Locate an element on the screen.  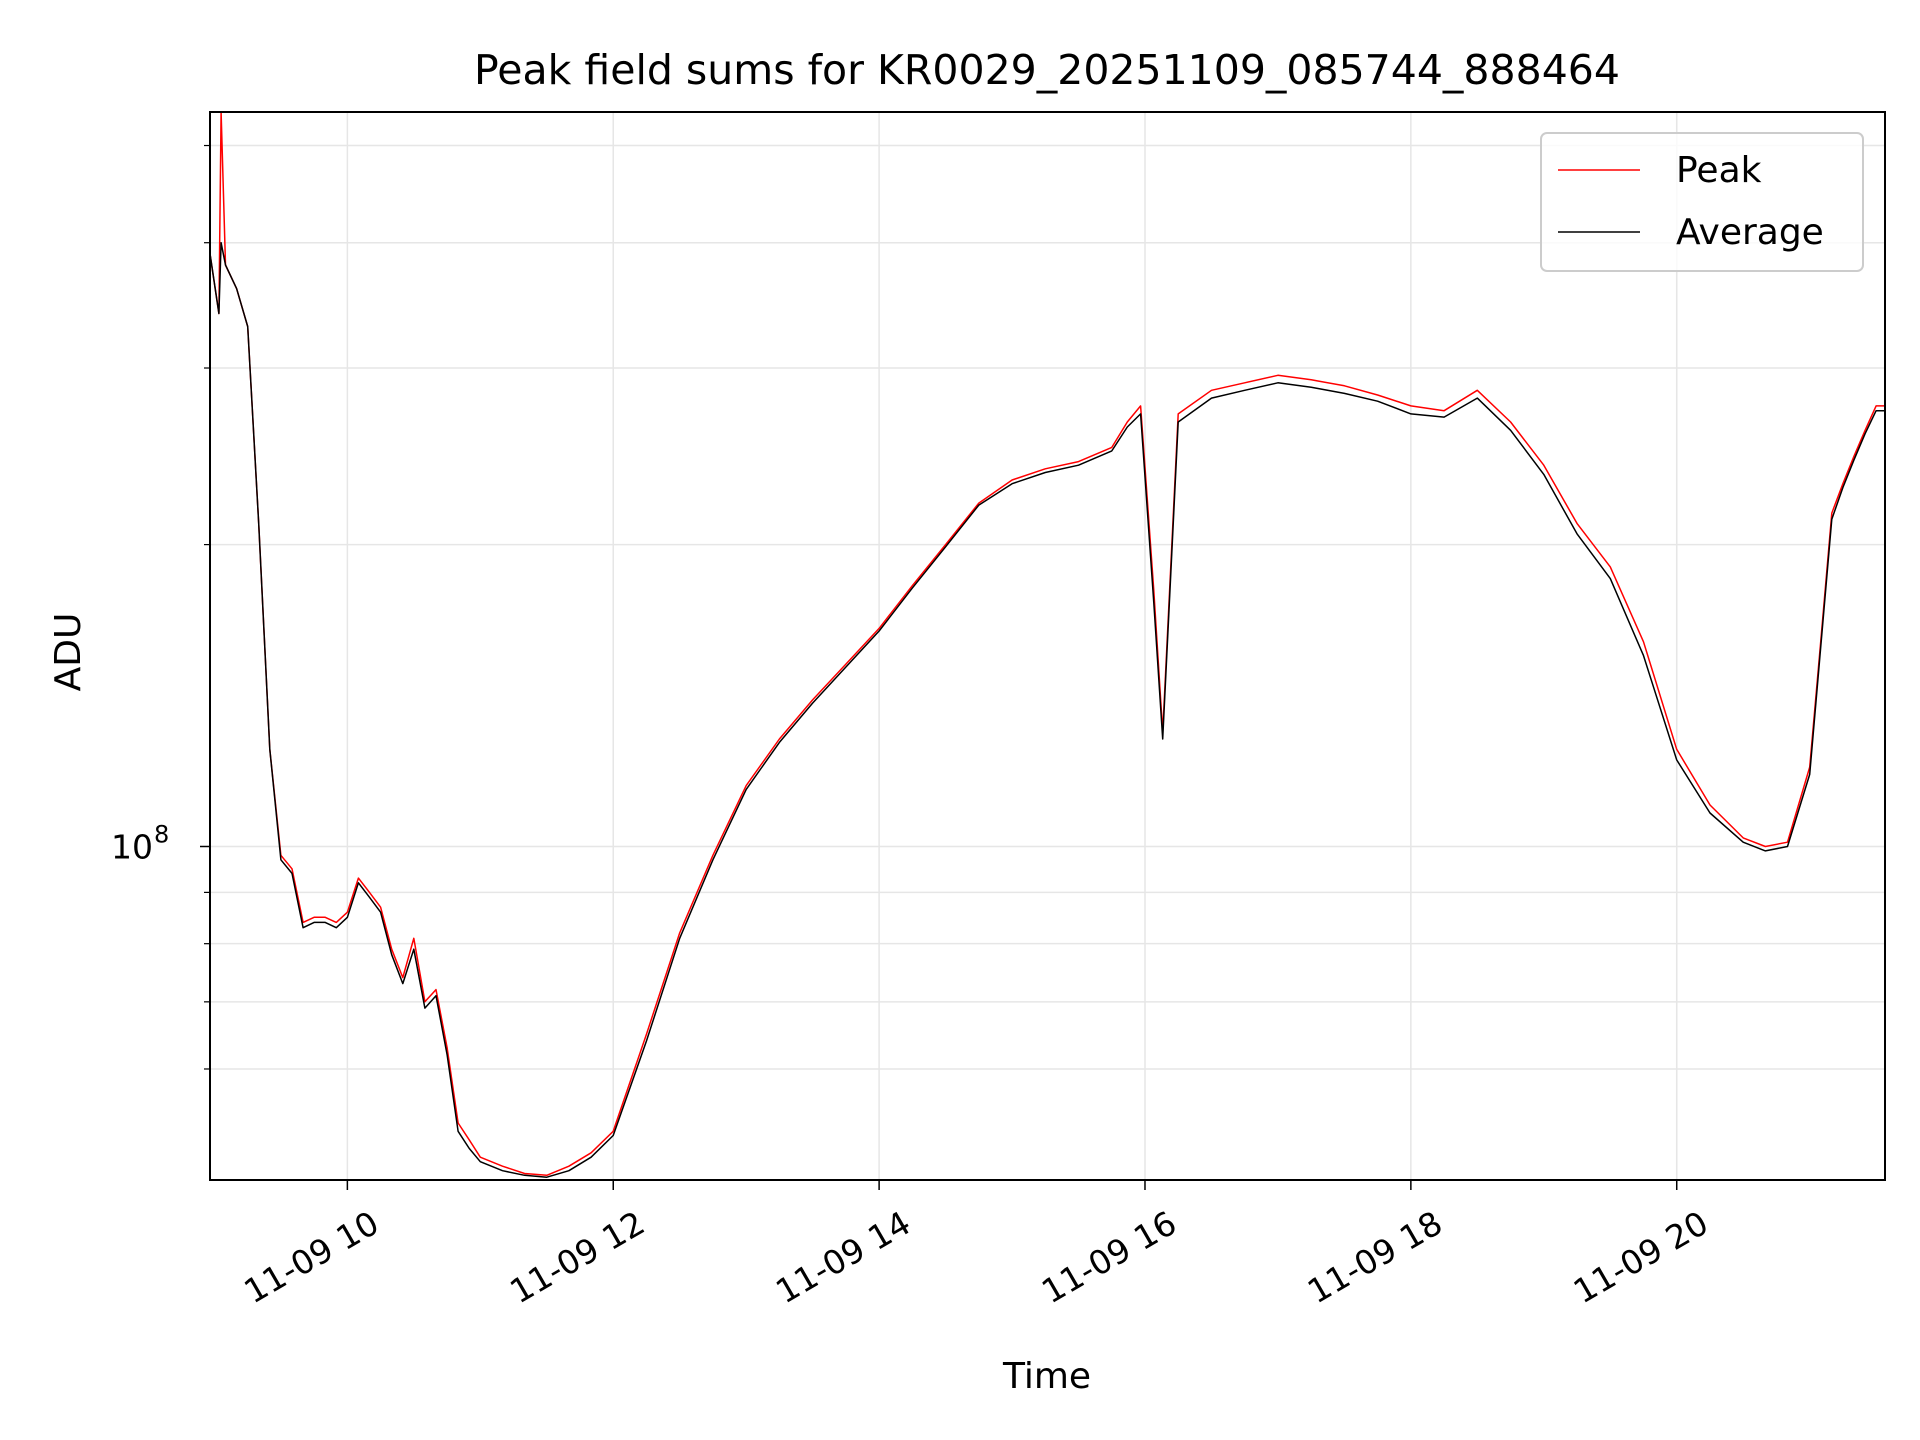
y-axis-label: ADU is located at coordinates (68, 652).